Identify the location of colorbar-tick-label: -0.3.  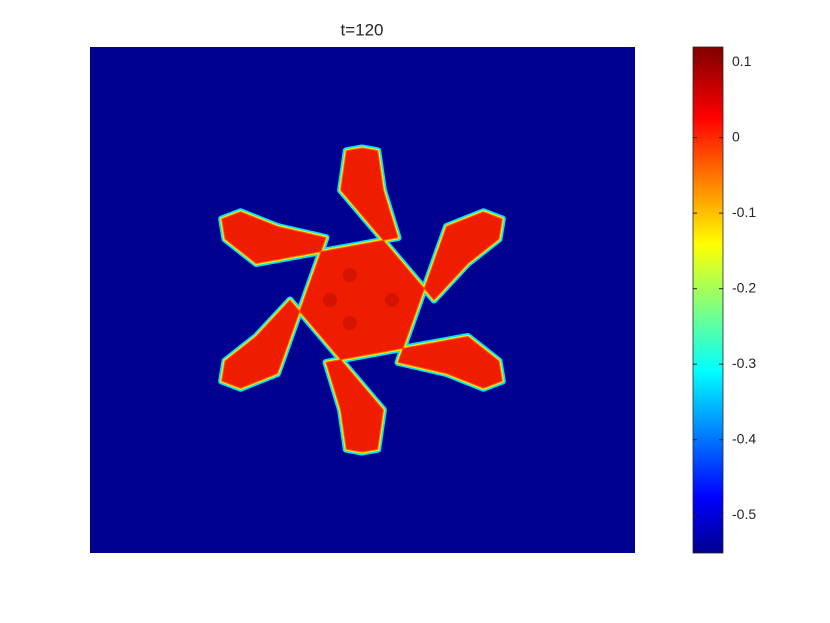
(744, 363).